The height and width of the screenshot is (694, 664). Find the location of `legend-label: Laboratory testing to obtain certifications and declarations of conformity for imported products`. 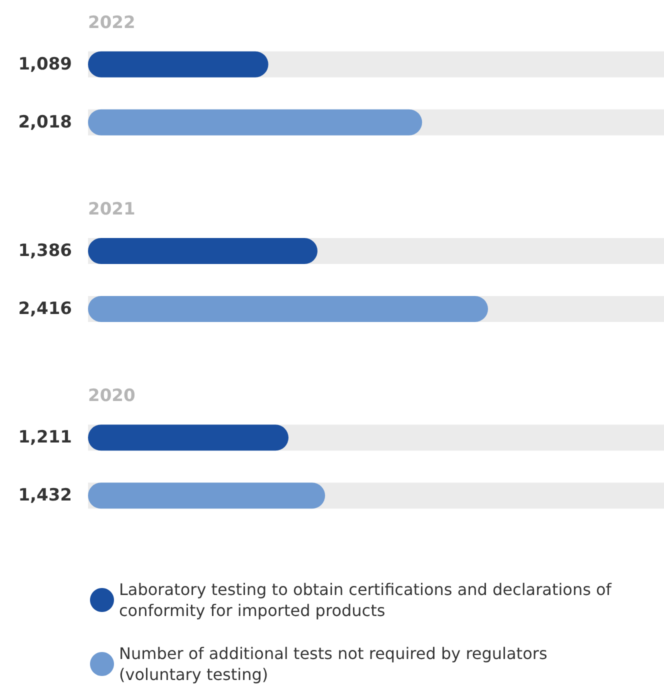

legend-label: Laboratory testing to obtain certifications and declarations of conformity for imported products is located at coordinates (368, 600).